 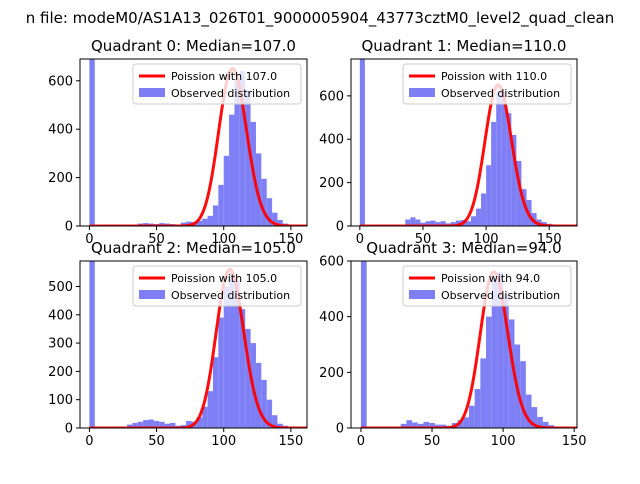 What do you see at coordinates (487, 84) in the screenshot?
I see `legend: Poission with 110.0 Observed distribution` at bounding box center [487, 84].